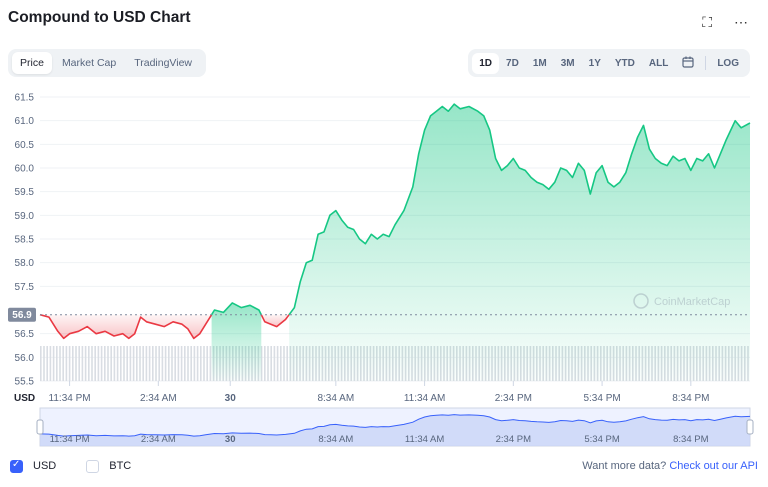 The image size is (768, 487). Describe the element at coordinates (641, 301) in the screenshot. I see `coinmarketcap-logo-icon` at that location.